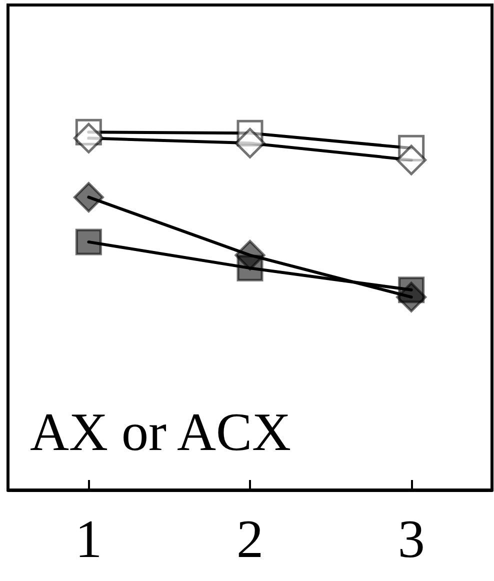  Describe the element at coordinates (88, 539) in the screenshot. I see `x-tick-label: 1` at that location.